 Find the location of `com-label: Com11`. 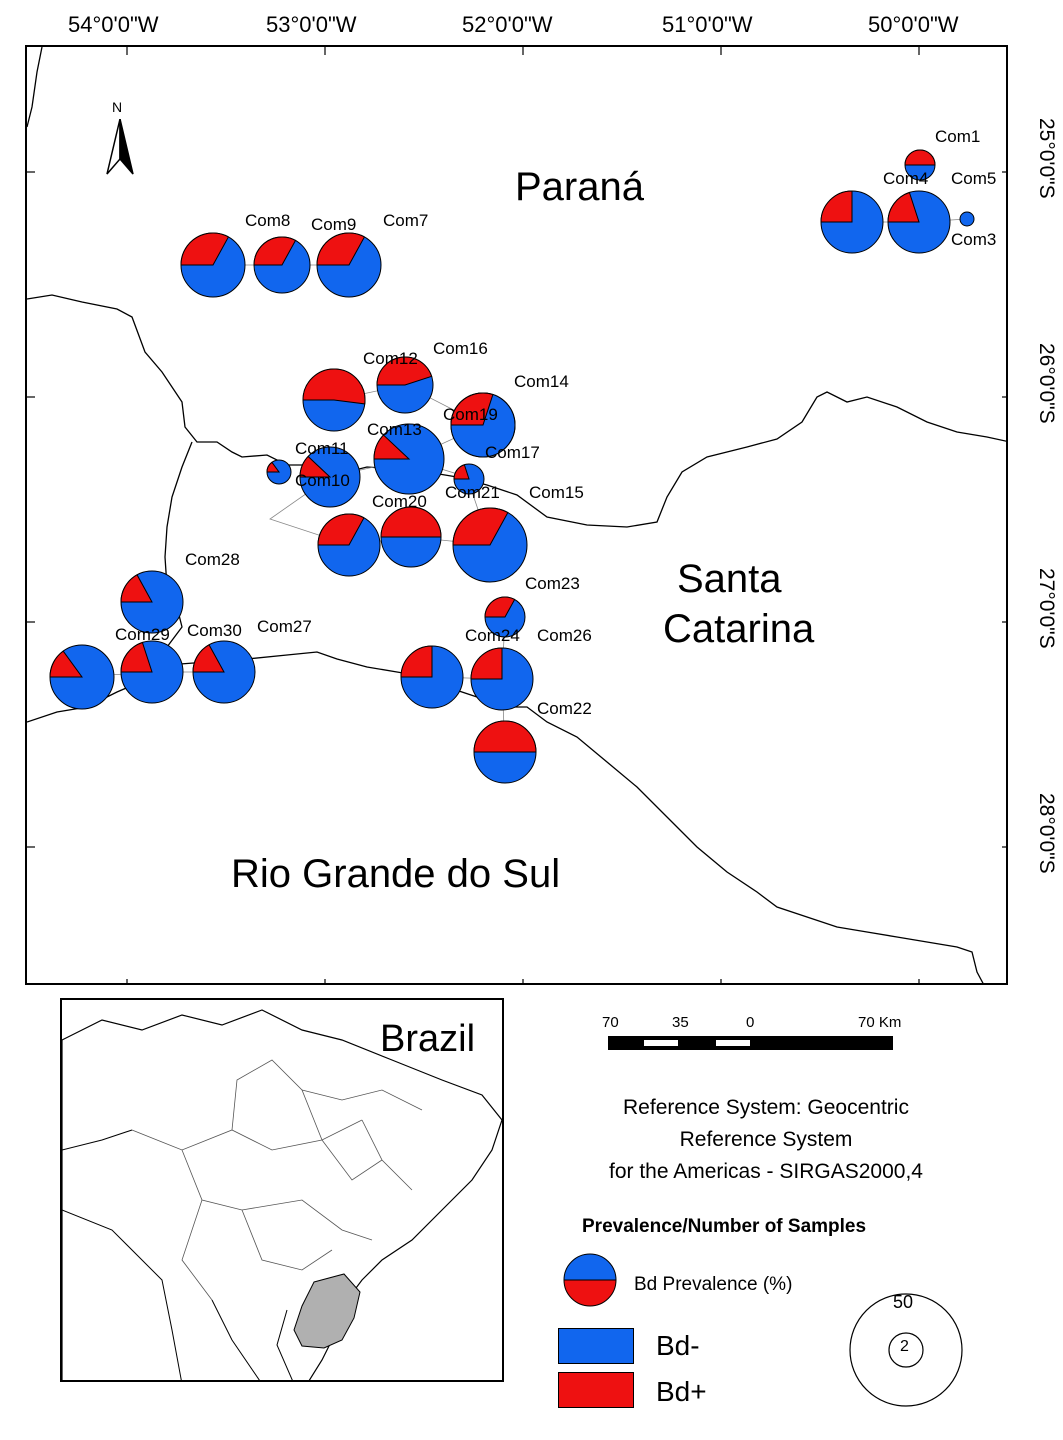

com-label: Com11 is located at coordinates (322, 448).